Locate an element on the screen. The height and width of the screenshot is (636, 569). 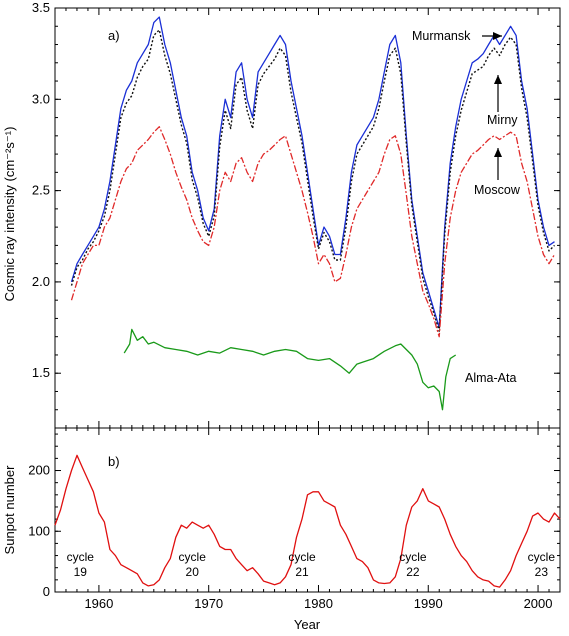
cycle-label-line: 19 is located at coordinates (81, 572).